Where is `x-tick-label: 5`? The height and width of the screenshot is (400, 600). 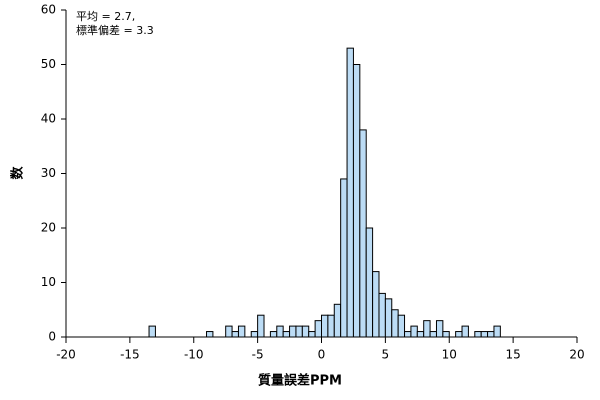
x-tick-label: 5 is located at coordinates (386, 355).